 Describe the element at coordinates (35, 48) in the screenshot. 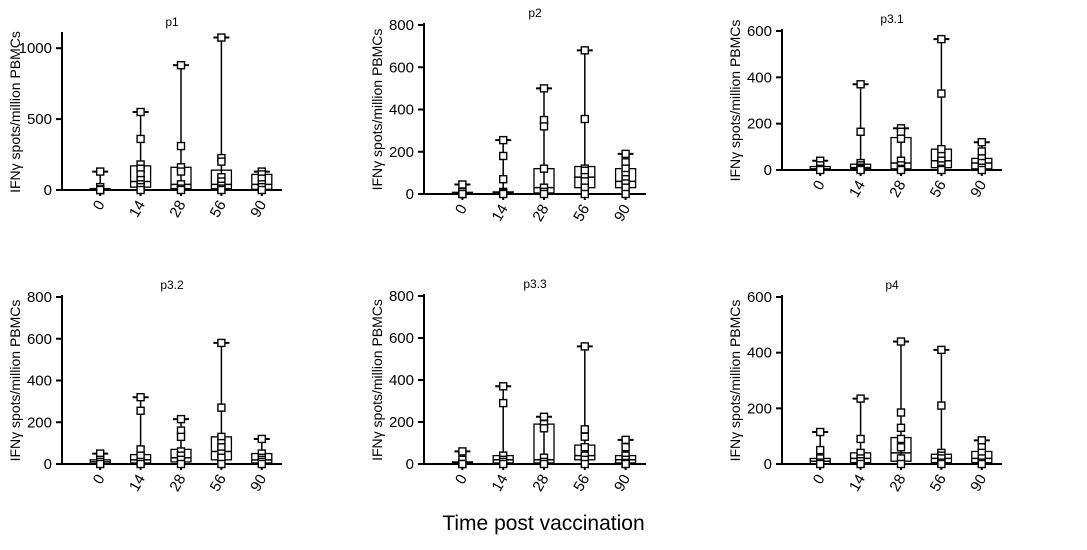

I see `y-tick-label: 1000` at that location.